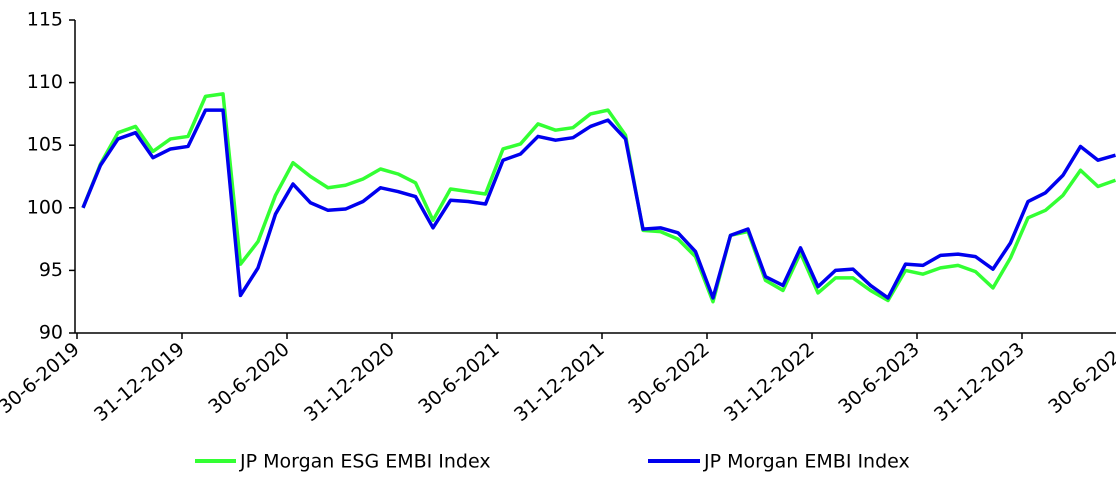 Image resolution: width=1116 pixels, height=499 pixels. What do you see at coordinates (248, 378) in the screenshot?
I see `x-tick-label: 30-6-2020` at bounding box center [248, 378].